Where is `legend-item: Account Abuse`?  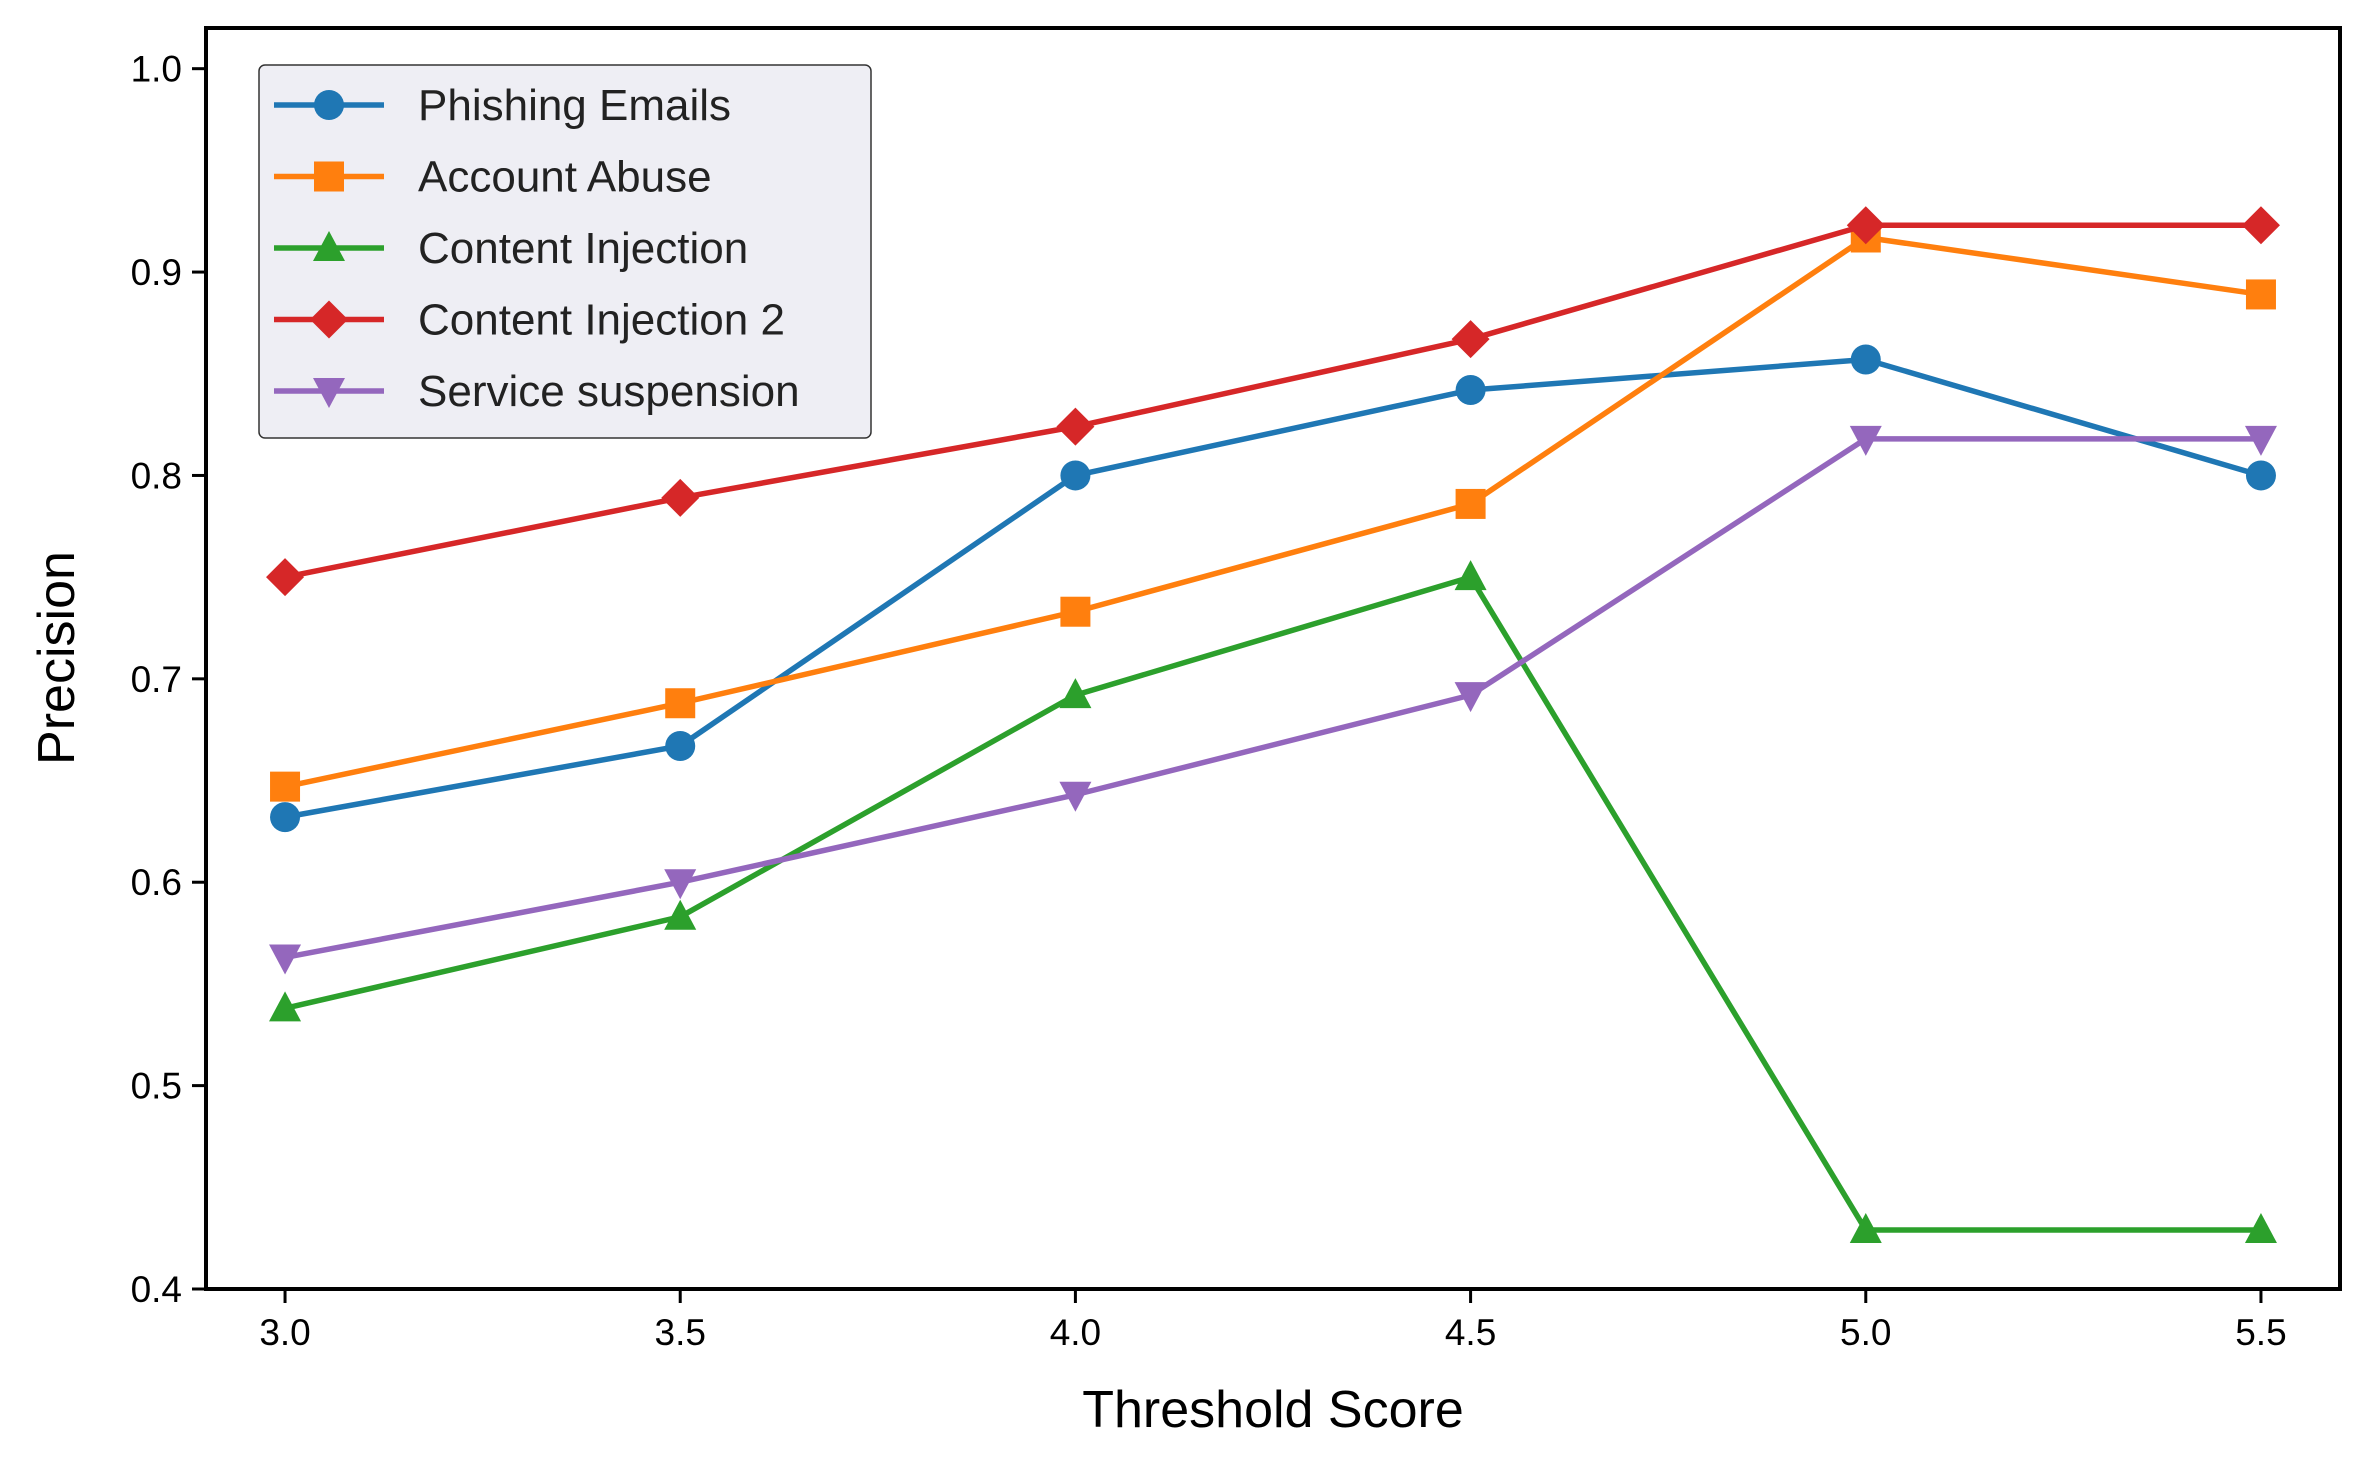 legend-item: Account Abuse is located at coordinates (493, 177).